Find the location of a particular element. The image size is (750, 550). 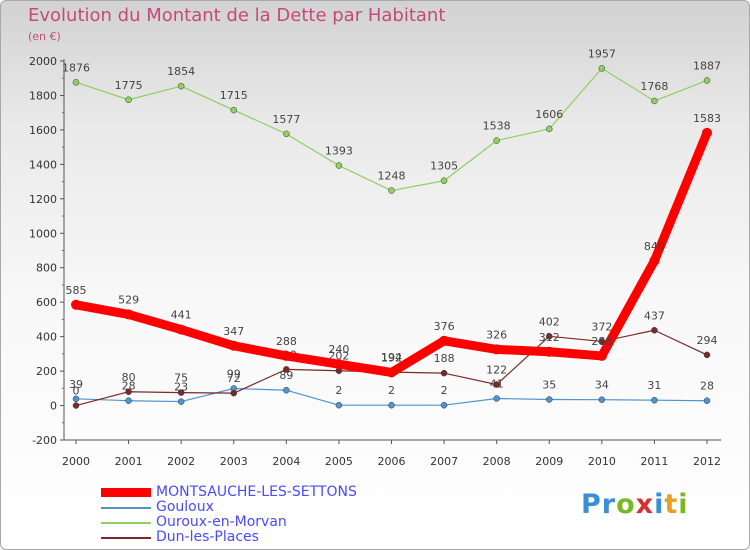

y-tick-label: 1600 is located at coordinates (43, 130).